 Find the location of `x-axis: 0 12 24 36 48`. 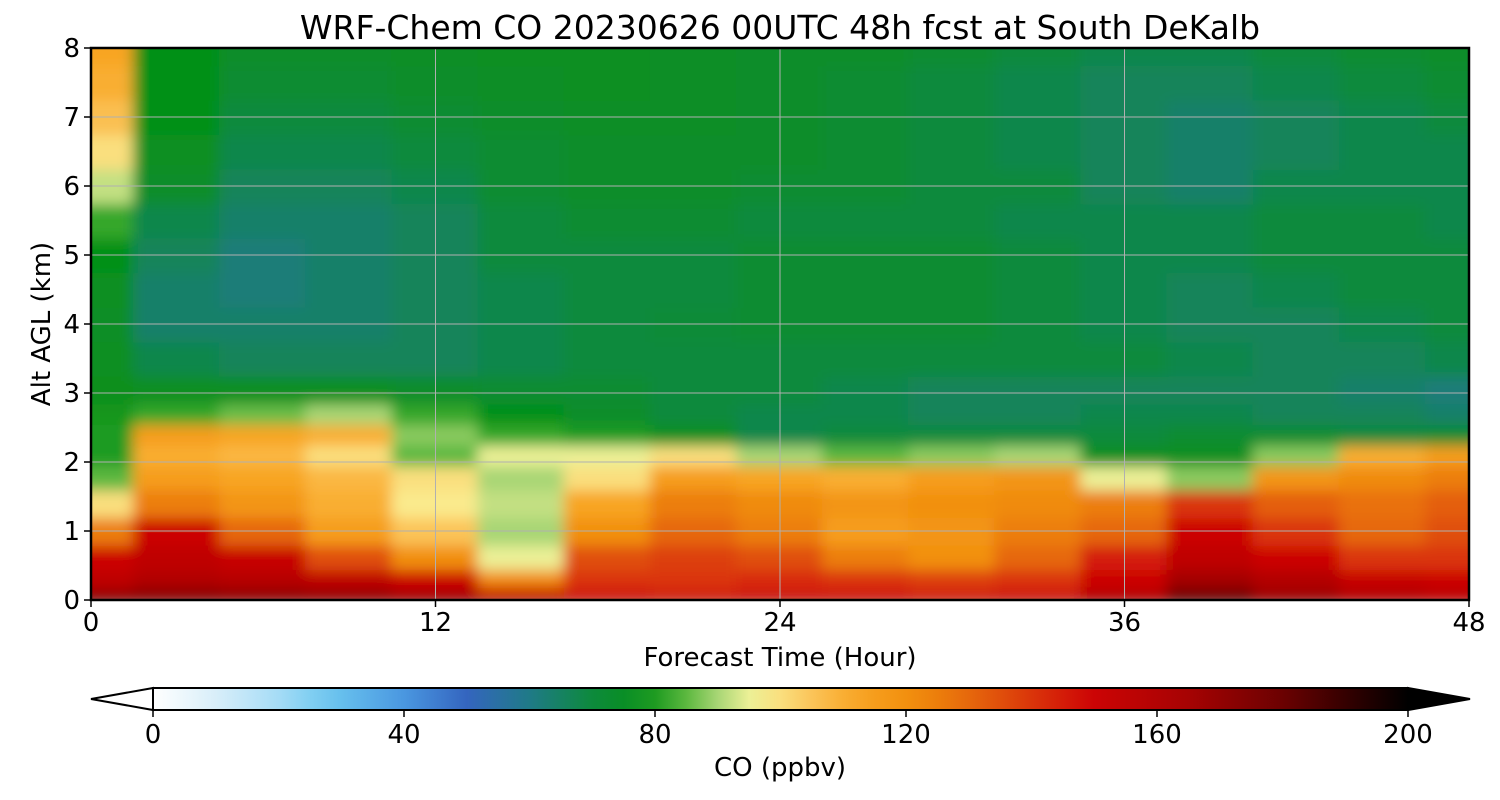

x-axis: 0 12 24 36 48 is located at coordinates (784, 619).